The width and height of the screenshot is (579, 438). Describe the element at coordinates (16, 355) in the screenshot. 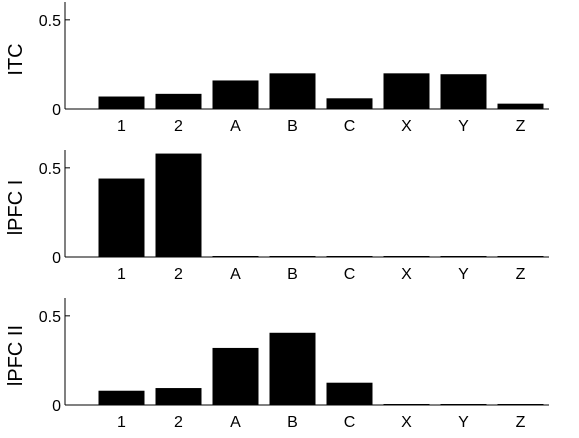

I see `y-axis-label: lPFC II` at that location.